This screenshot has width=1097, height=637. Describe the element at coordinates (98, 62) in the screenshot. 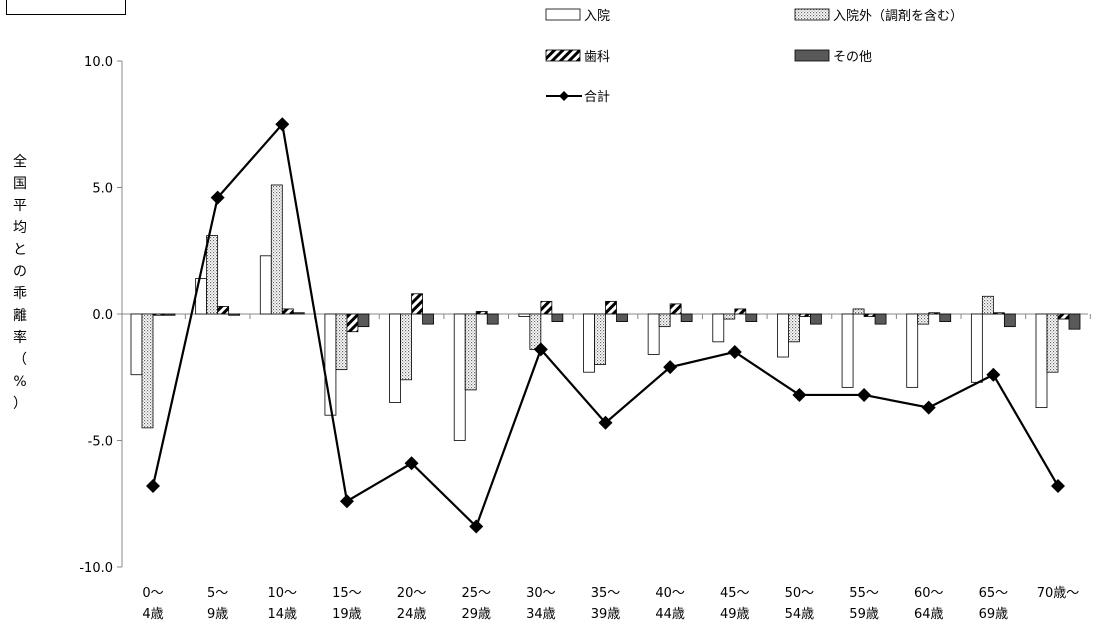

I see `y-tick-label: 10.0` at that location.